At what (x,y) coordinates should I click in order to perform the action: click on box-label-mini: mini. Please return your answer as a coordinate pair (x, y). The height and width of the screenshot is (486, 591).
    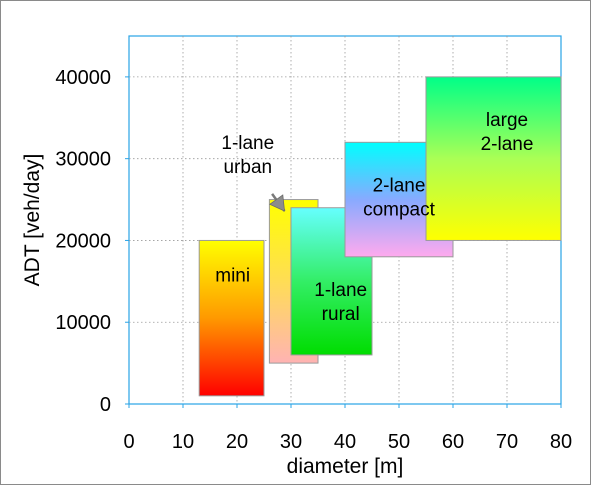
    Looking at the image, I should click on (232, 275).